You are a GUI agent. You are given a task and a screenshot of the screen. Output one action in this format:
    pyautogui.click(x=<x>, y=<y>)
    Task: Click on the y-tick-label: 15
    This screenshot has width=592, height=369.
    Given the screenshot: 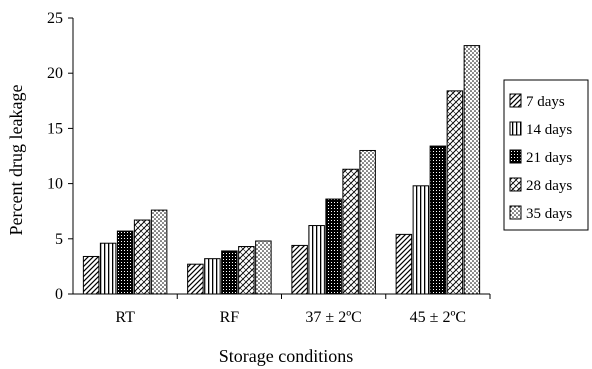 What is the action you would take?
    pyautogui.click(x=55, y=128)
    